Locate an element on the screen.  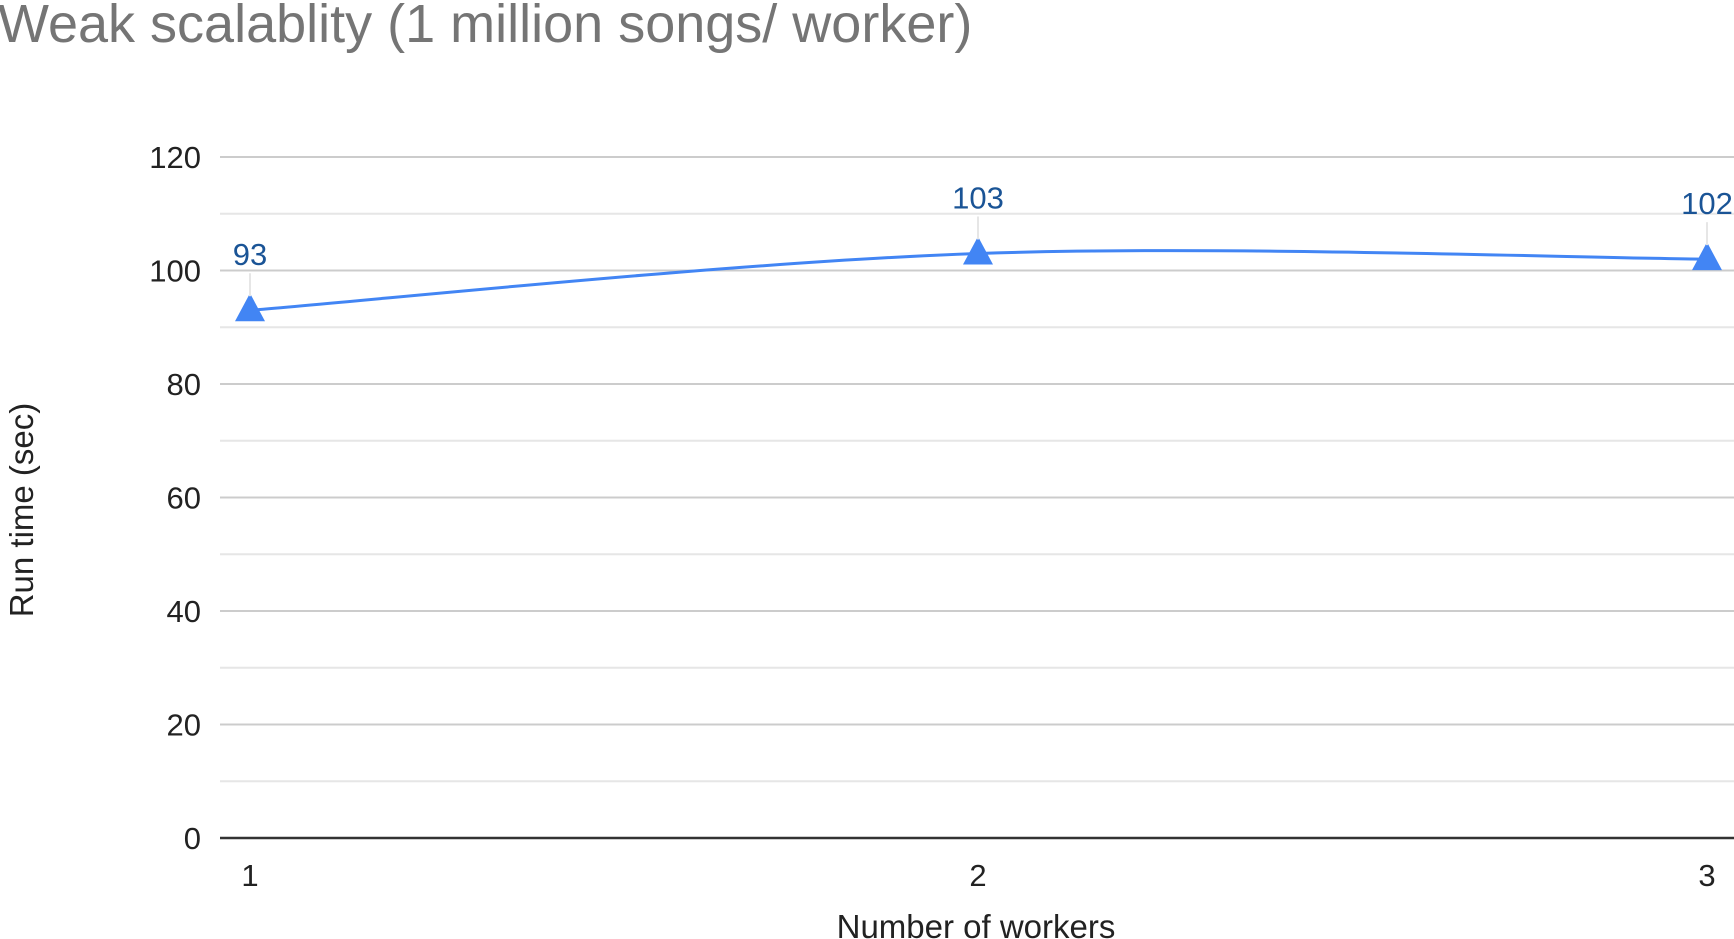
data-label: 102 is located at coordinates (1707, 203).